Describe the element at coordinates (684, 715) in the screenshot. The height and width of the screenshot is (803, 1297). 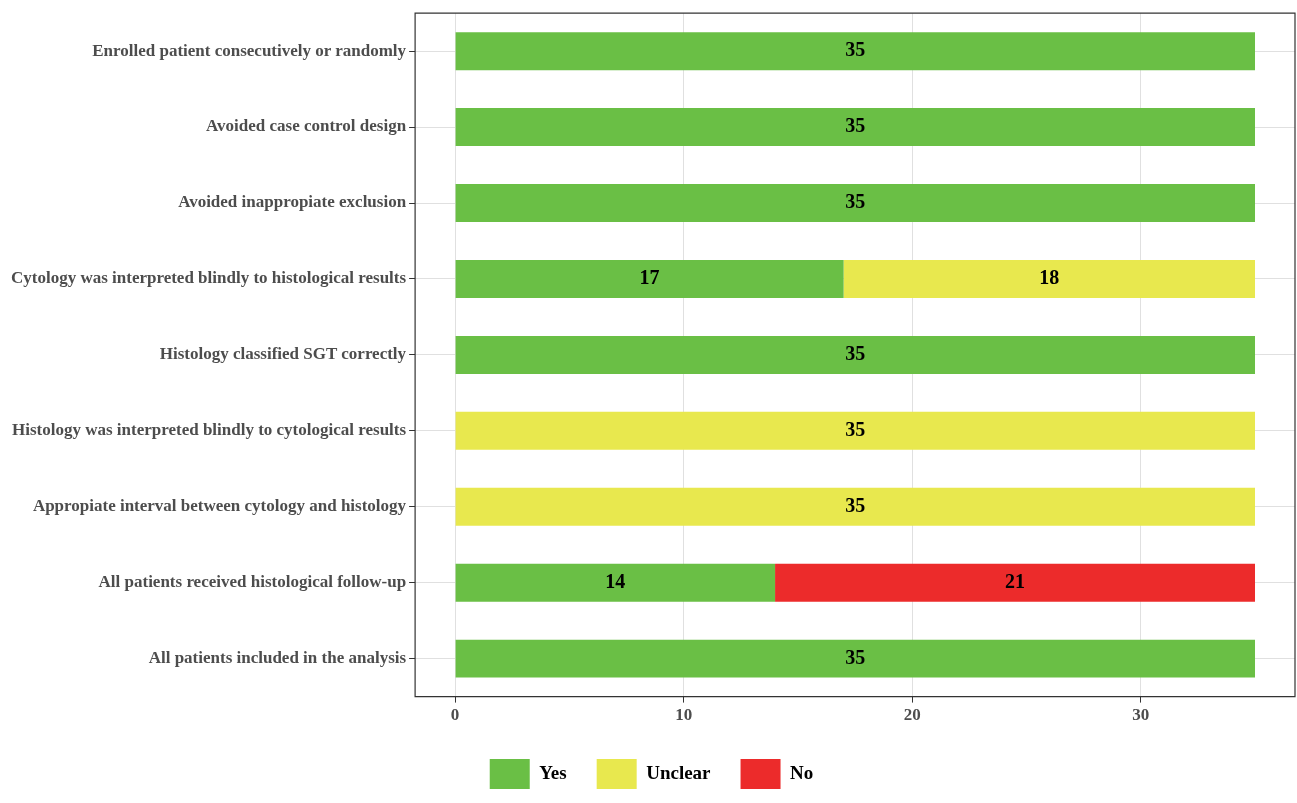
I see `x-tick-label: 10` at that location.